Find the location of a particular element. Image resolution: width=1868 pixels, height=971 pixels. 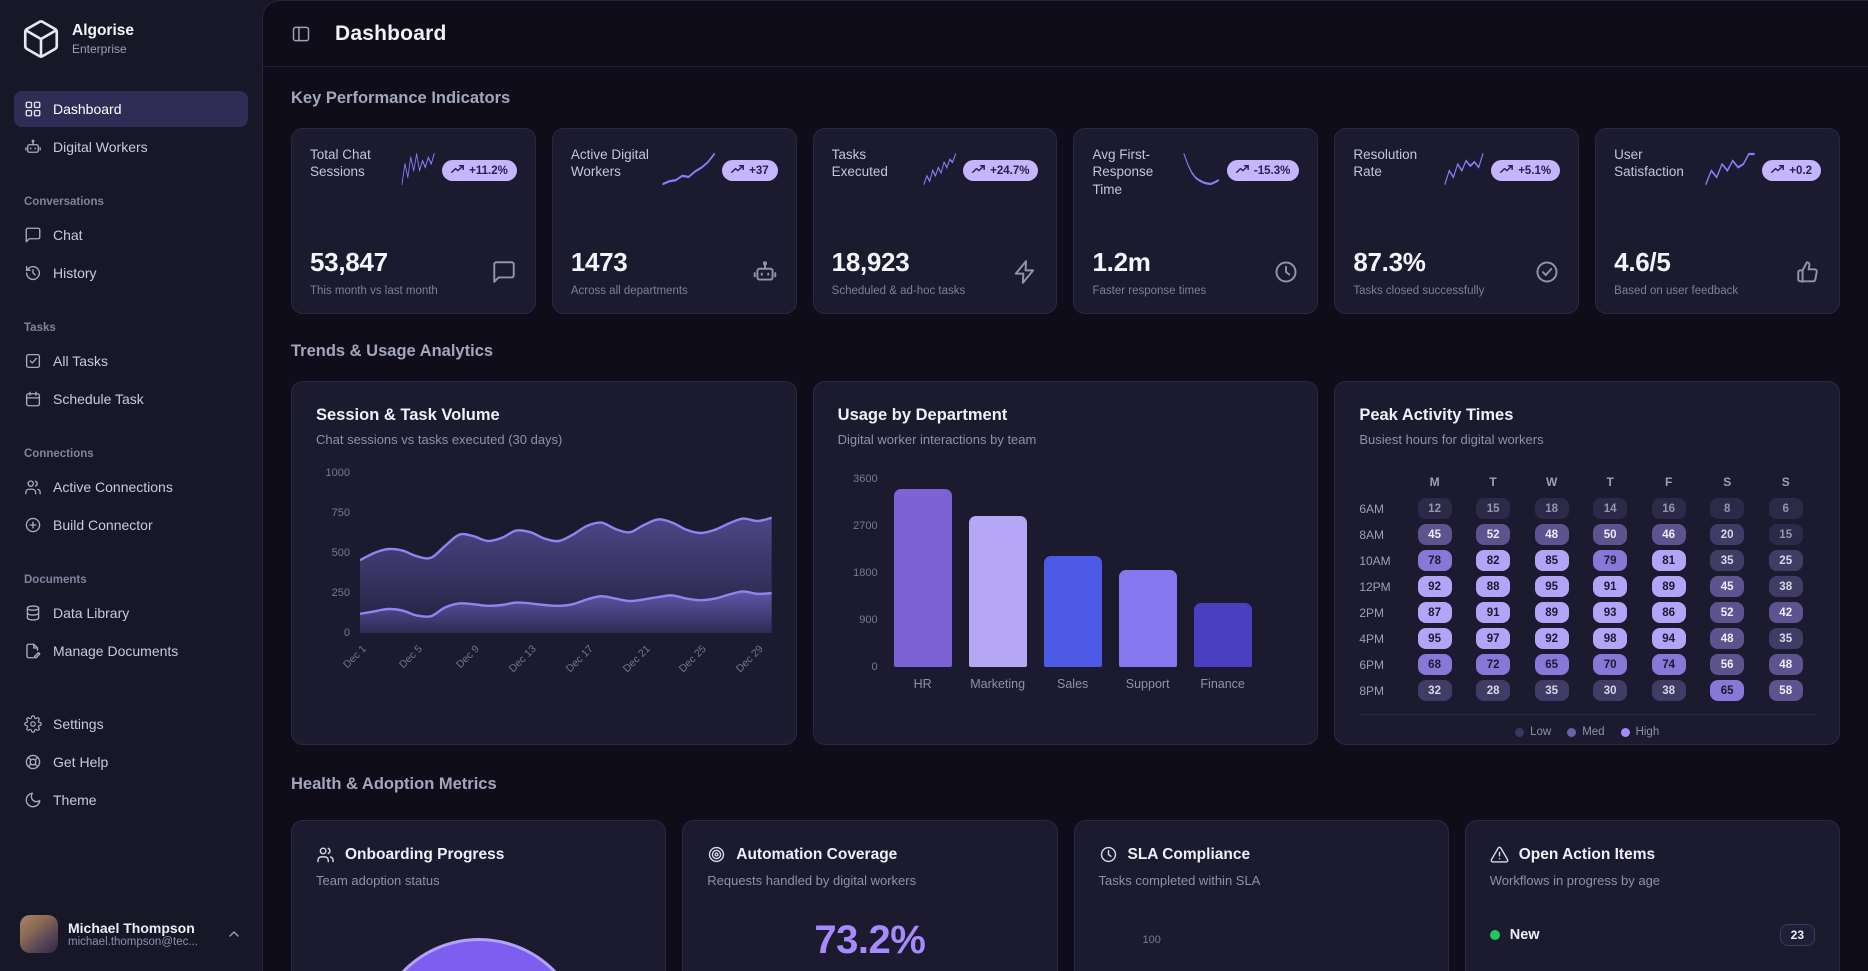

user-name: Michael Thompson is located at coordinates (131, 928).